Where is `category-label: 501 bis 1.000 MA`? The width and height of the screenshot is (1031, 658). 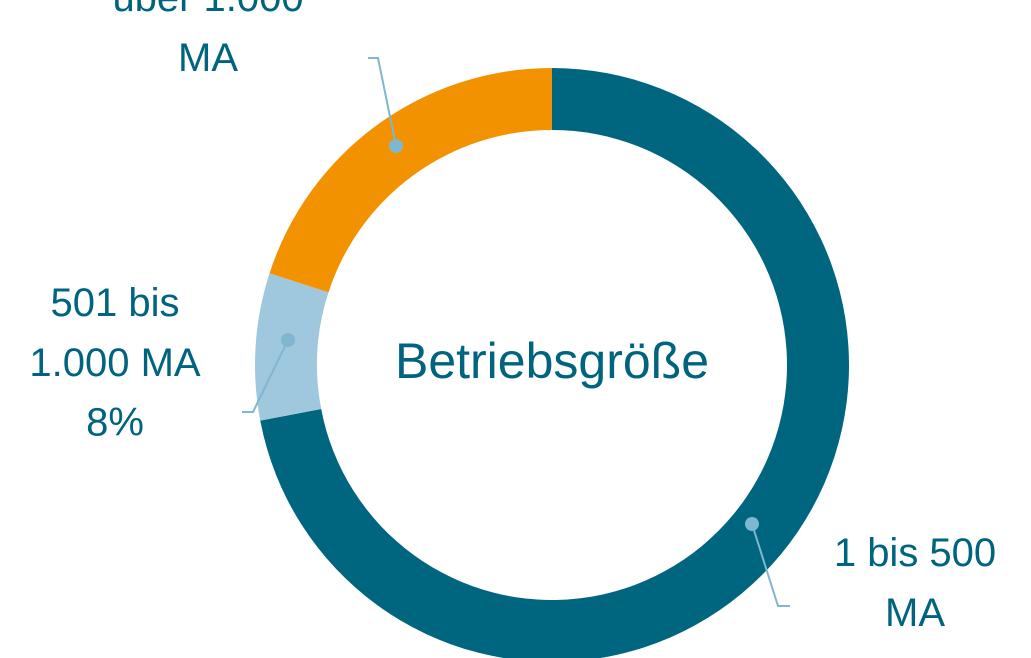 category-label: 501 bis 1.000 MA is located at coordinates (115, 333).